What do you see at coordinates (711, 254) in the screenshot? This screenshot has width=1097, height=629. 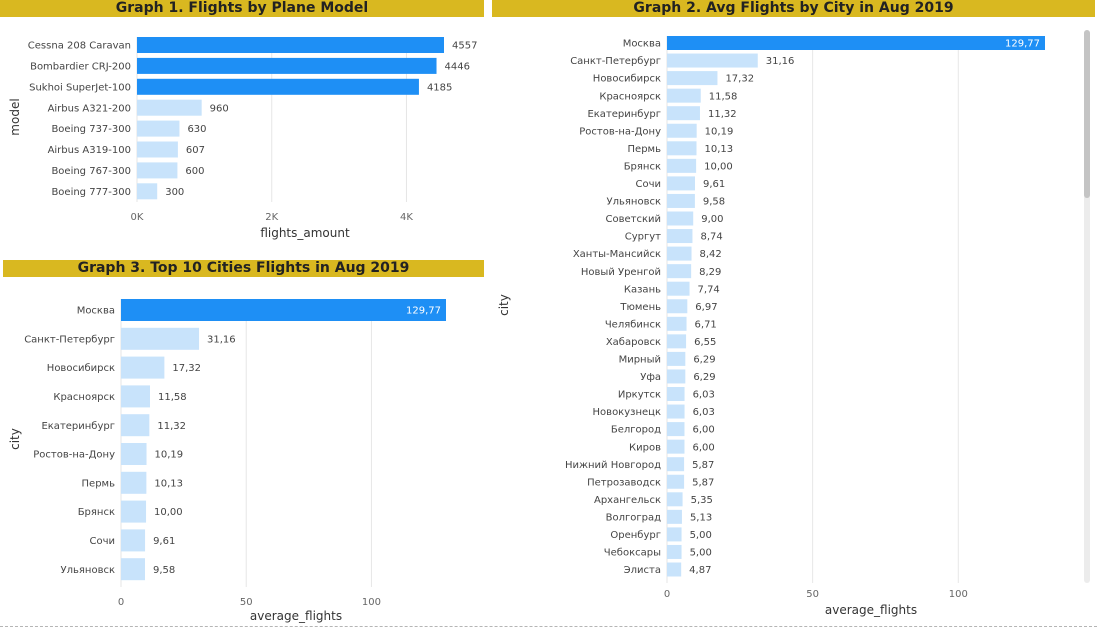 I see `graph2-value-label: 8,42` at bounding box center [711, 254].